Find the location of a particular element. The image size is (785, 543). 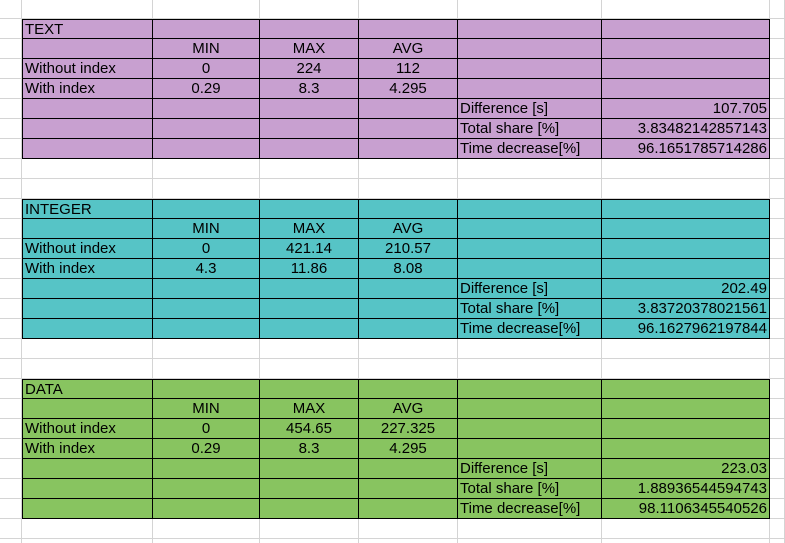

value-cell: 421.14 is located at coordinates (309, 249).